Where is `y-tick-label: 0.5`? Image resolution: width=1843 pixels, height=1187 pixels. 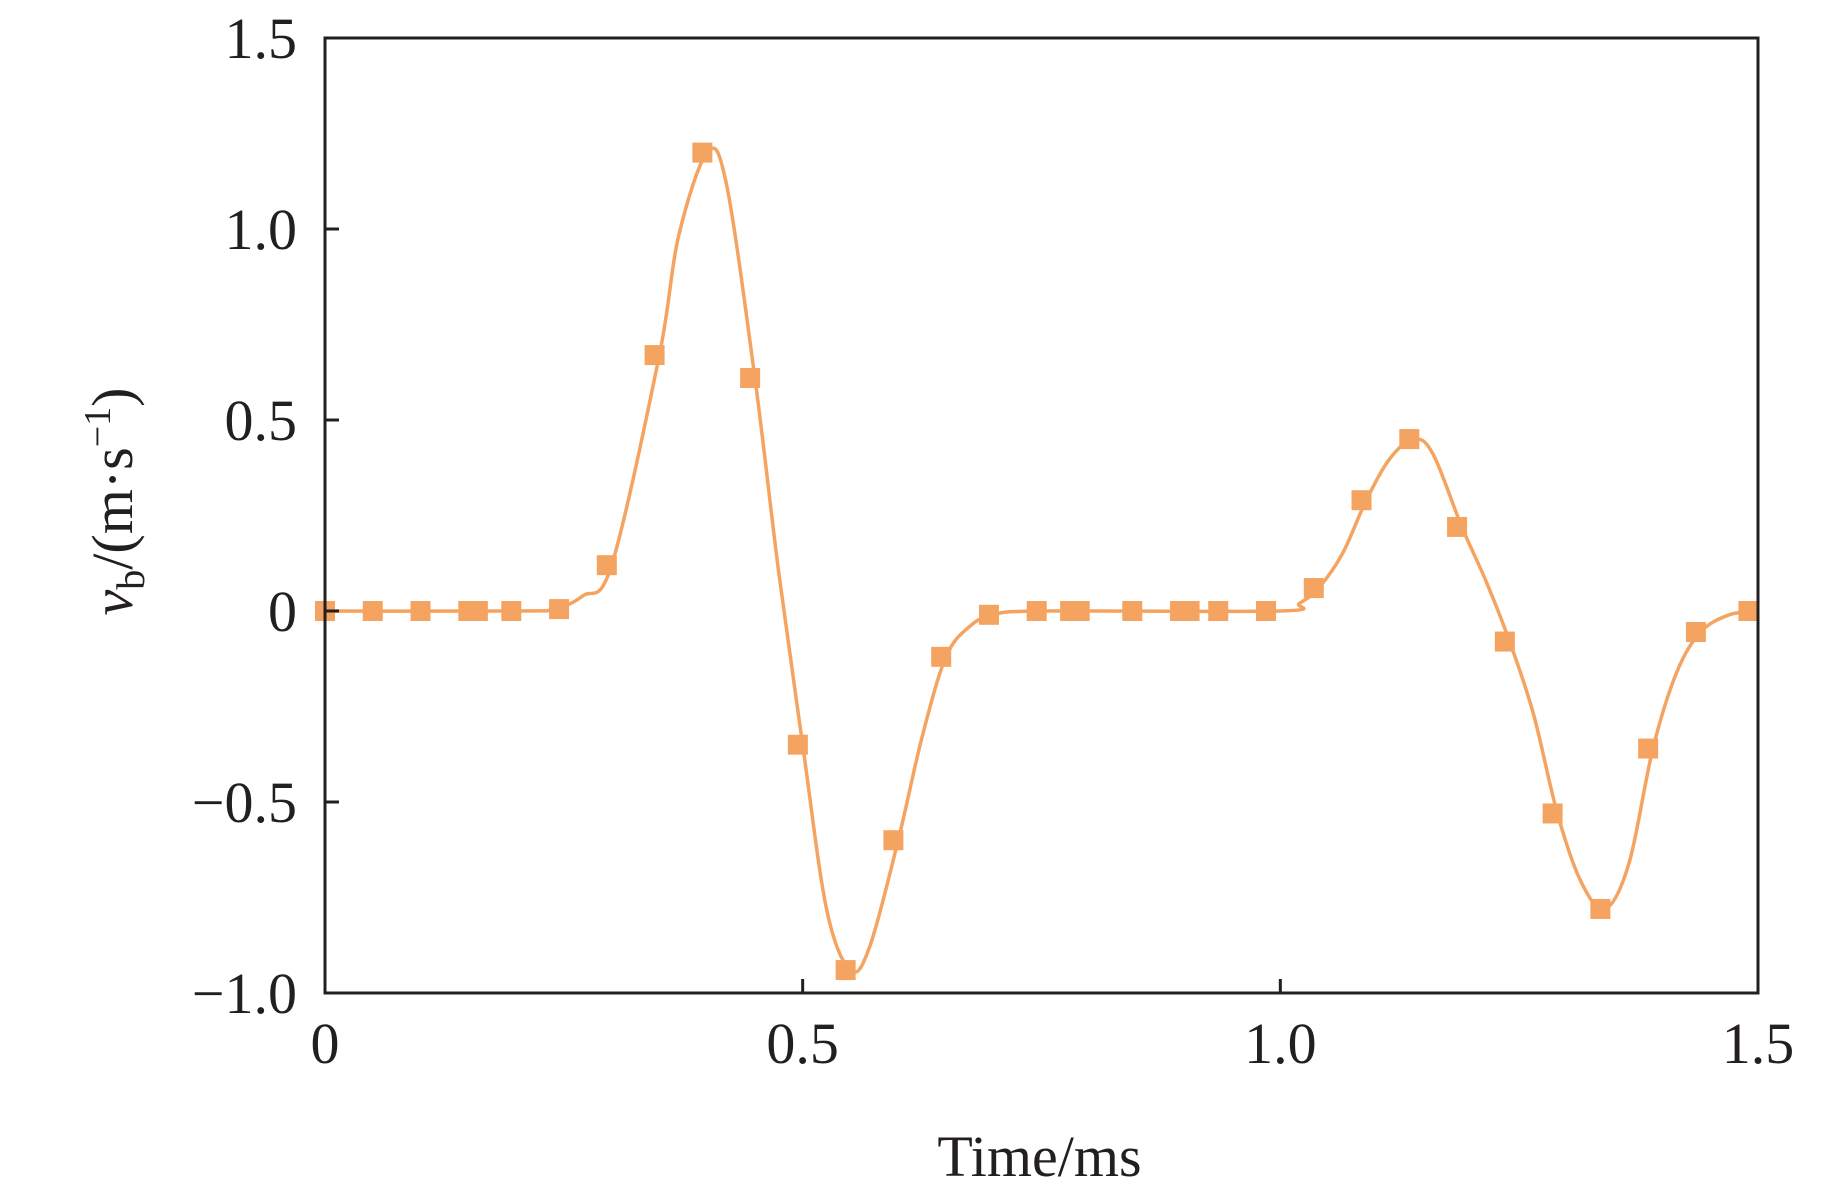 y-tick-label: 0.5 is located at coordinates (261, 420).